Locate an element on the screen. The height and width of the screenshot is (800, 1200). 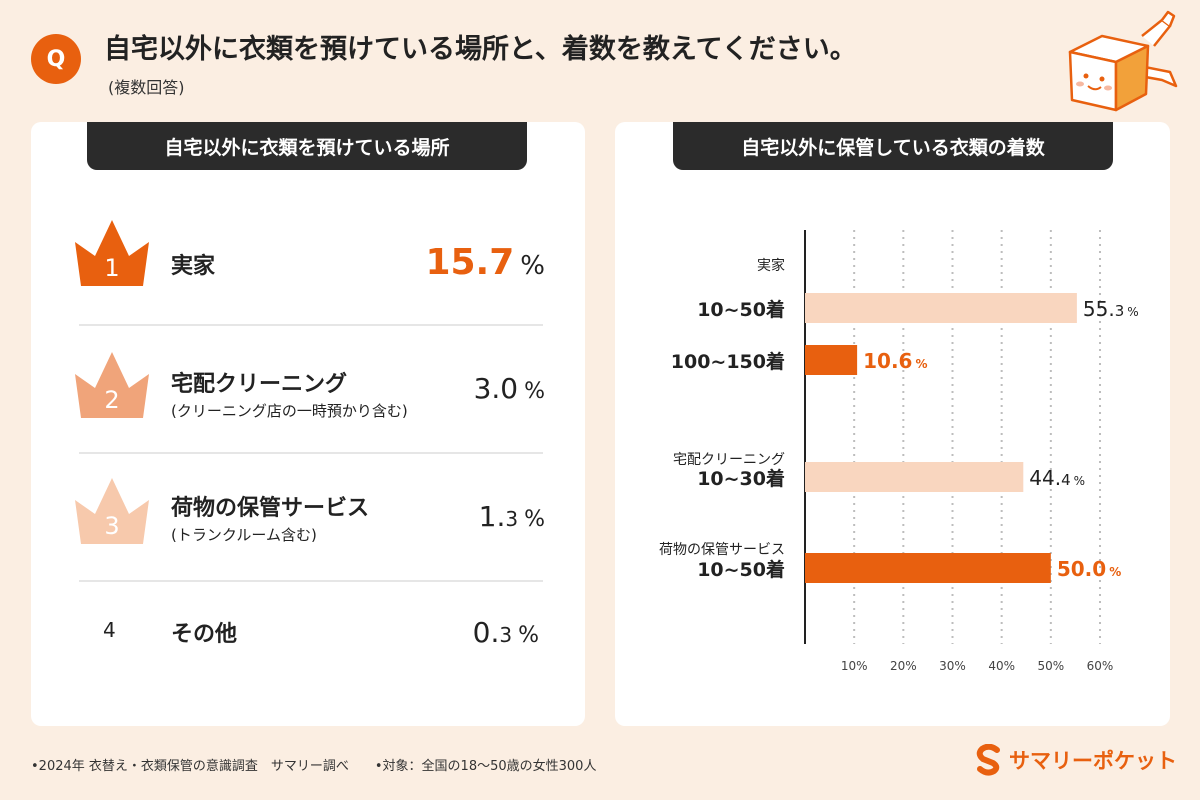
bar-category-label: 100~150着 is located at coordinates (728, 361).